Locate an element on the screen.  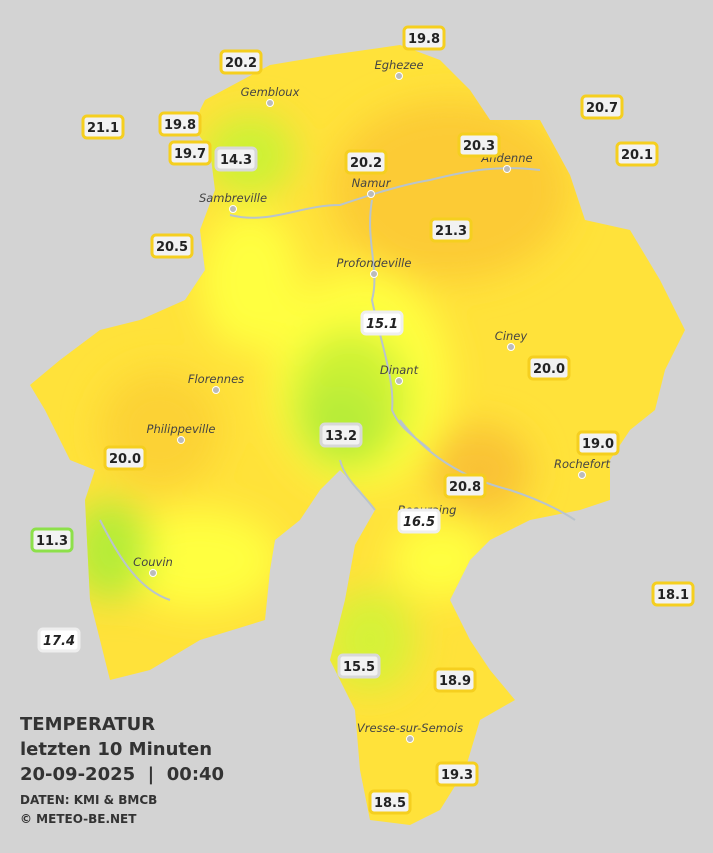
station: 18.9 is located at coordinates (455, 680).